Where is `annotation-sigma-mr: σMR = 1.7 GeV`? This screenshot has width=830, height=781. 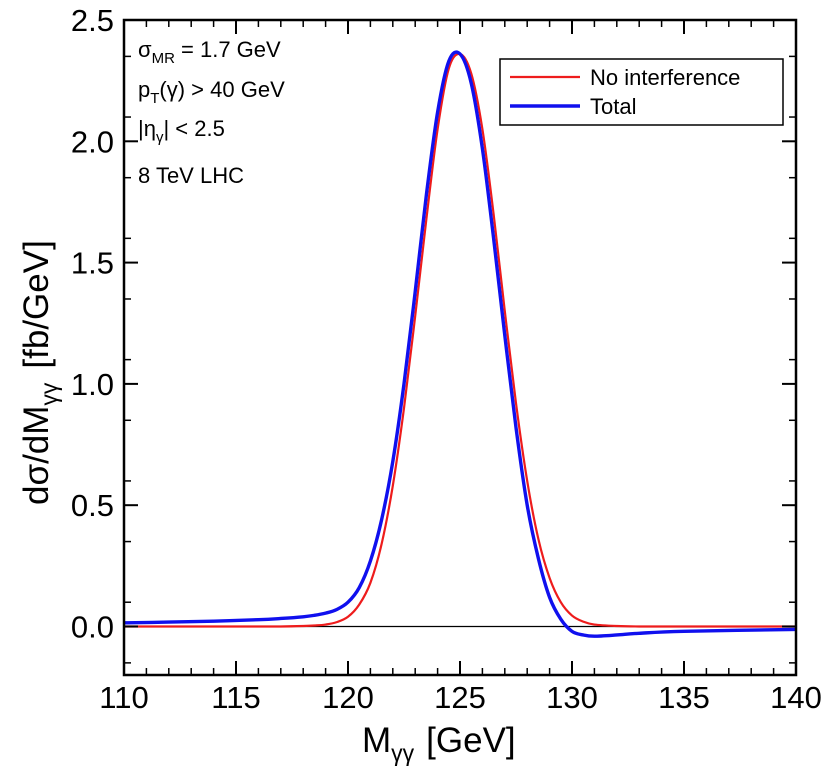 annotation-sigma-mr: σMR = 1.7 GeV is located at coordinates (209, 52).